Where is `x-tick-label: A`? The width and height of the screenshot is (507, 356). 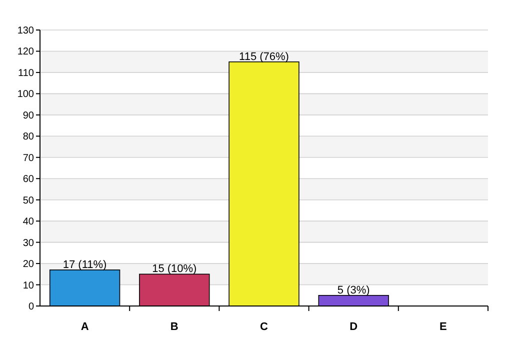 x-tick-label: A is located at coordinates (84, 327).